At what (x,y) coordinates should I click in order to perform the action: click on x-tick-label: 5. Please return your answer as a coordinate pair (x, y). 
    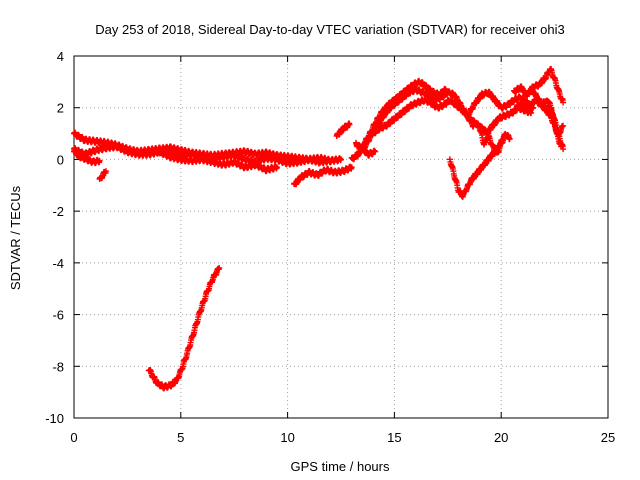
    Looking at the image, I should click on (180, 437).